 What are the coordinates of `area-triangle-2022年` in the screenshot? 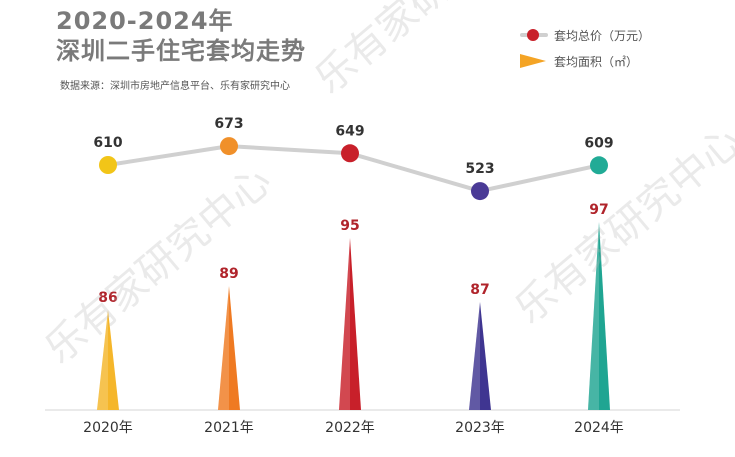 It's located at (350, 324).